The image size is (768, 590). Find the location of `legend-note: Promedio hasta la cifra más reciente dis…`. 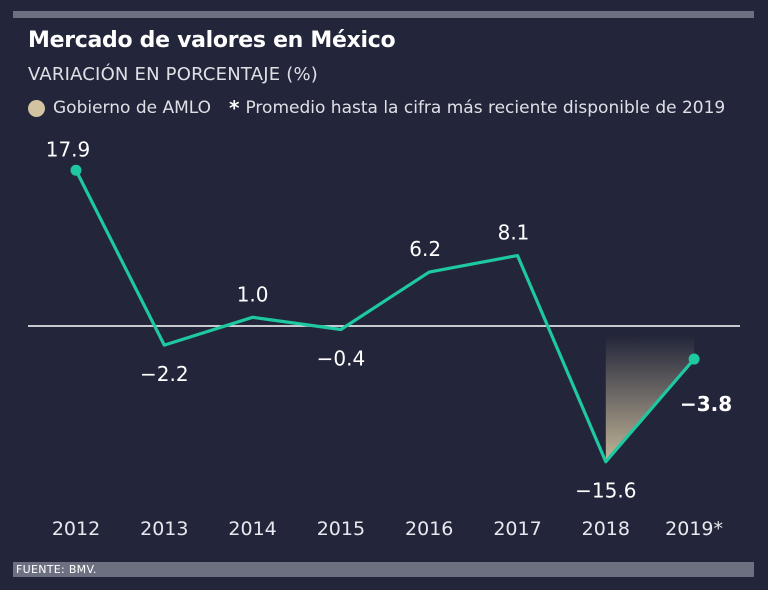

legend-note: Promedio hasta la cifra más reciente dis… is located at coordinates (485, 108).